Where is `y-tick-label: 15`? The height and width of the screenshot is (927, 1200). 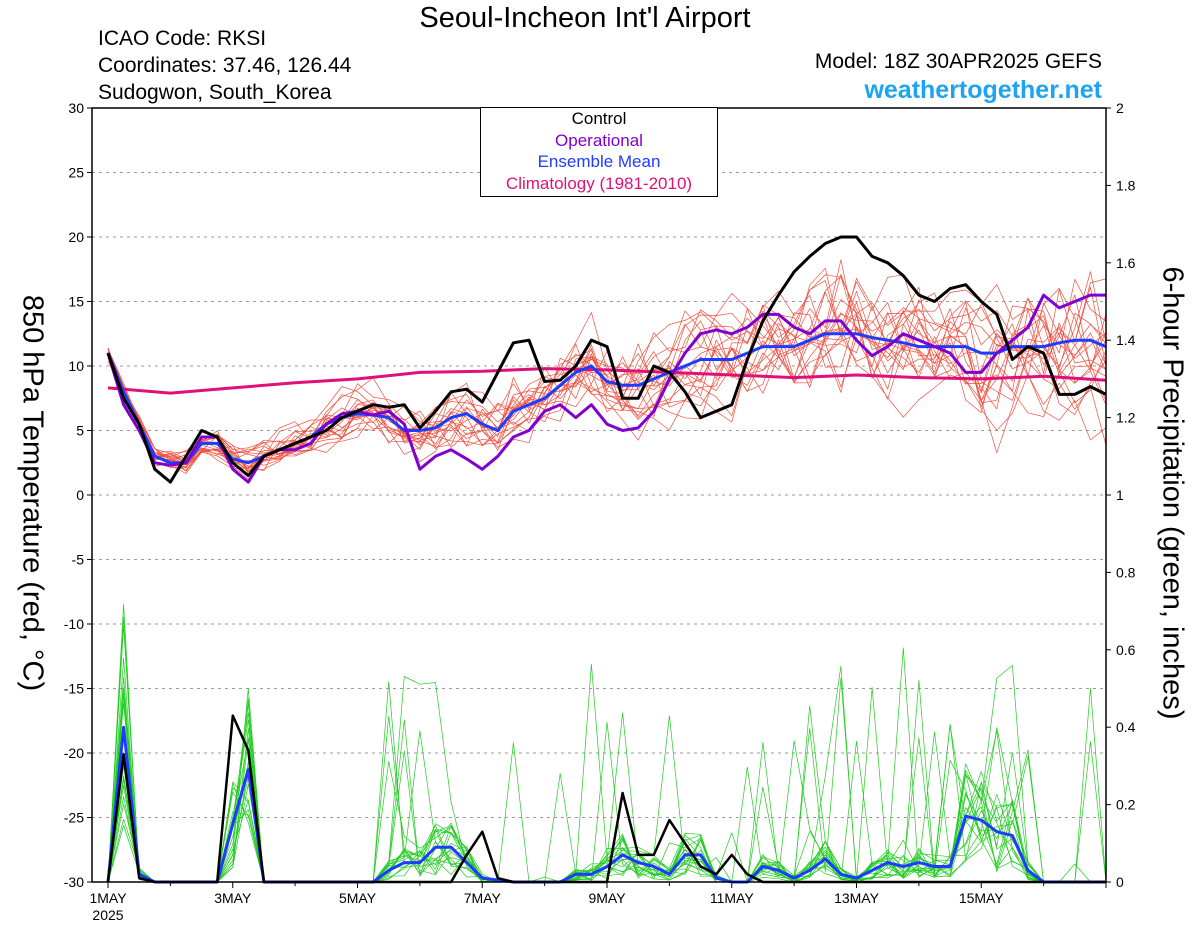 y-tick-label: 15 is located at coordinates (76, 302).